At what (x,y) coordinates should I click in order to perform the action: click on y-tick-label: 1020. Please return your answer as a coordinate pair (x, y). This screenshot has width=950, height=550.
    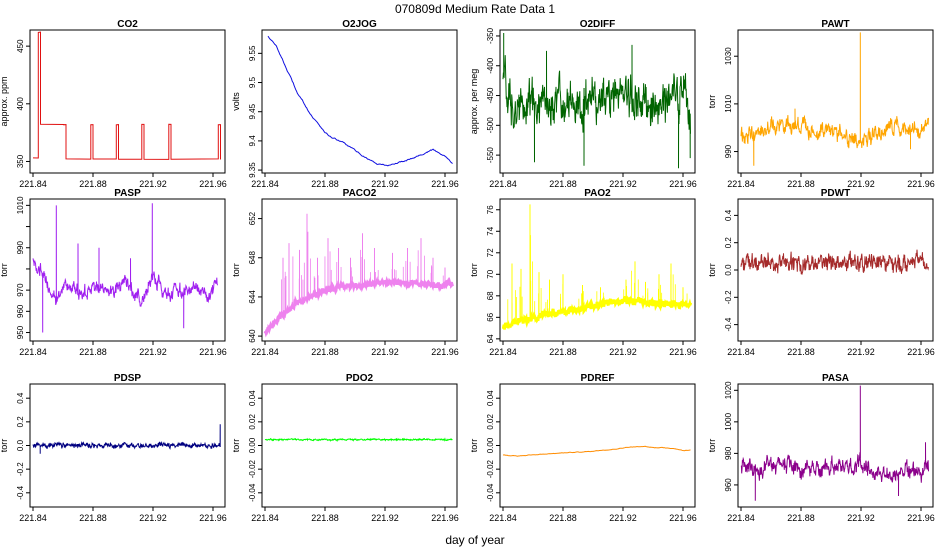
    Looking at the image, I should click on (728, 390).